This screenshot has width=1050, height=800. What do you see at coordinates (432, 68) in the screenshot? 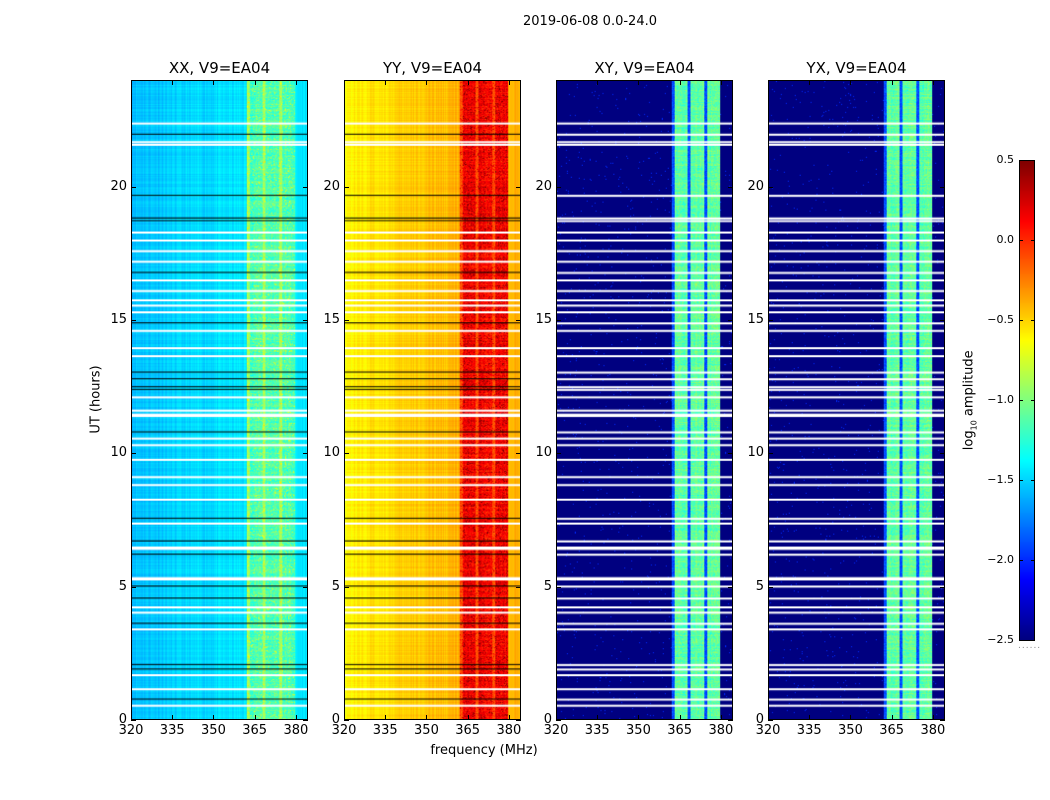
I see `panel-title-1: YY, V9=EA04` at bounding box center [432, 68].